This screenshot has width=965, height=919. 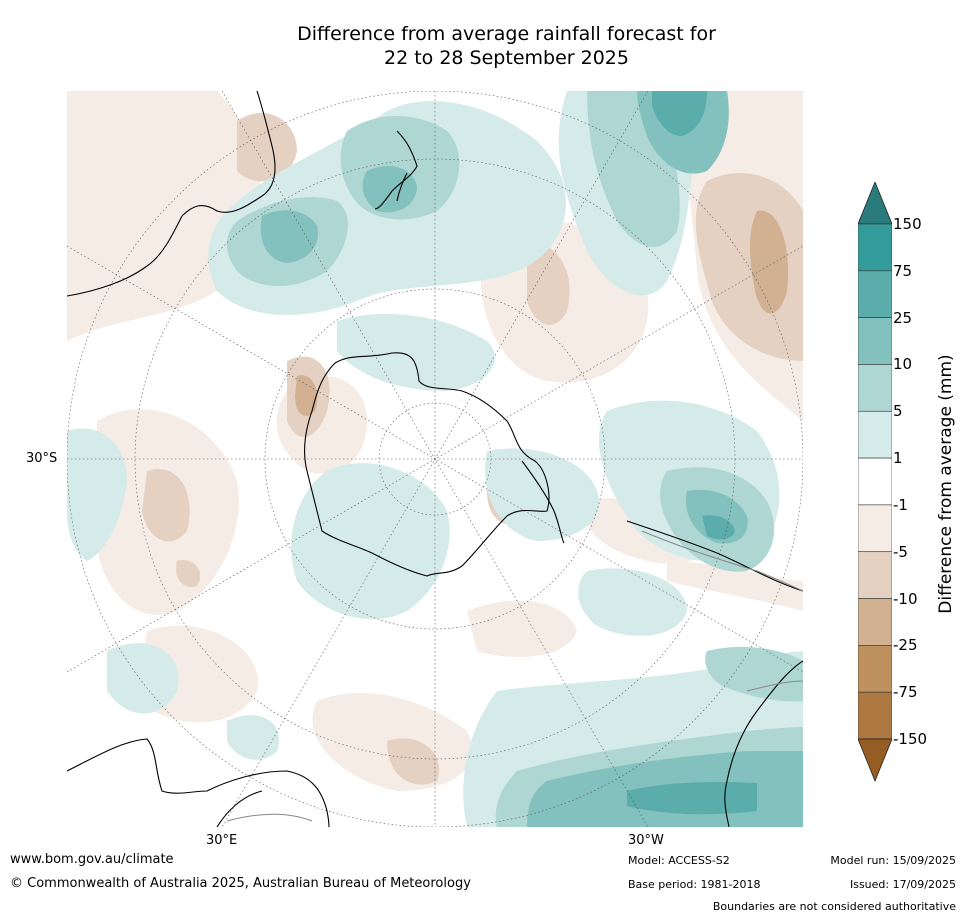 I want to click on latitude-label-30s: 30°S, so click(x=42, y=458).